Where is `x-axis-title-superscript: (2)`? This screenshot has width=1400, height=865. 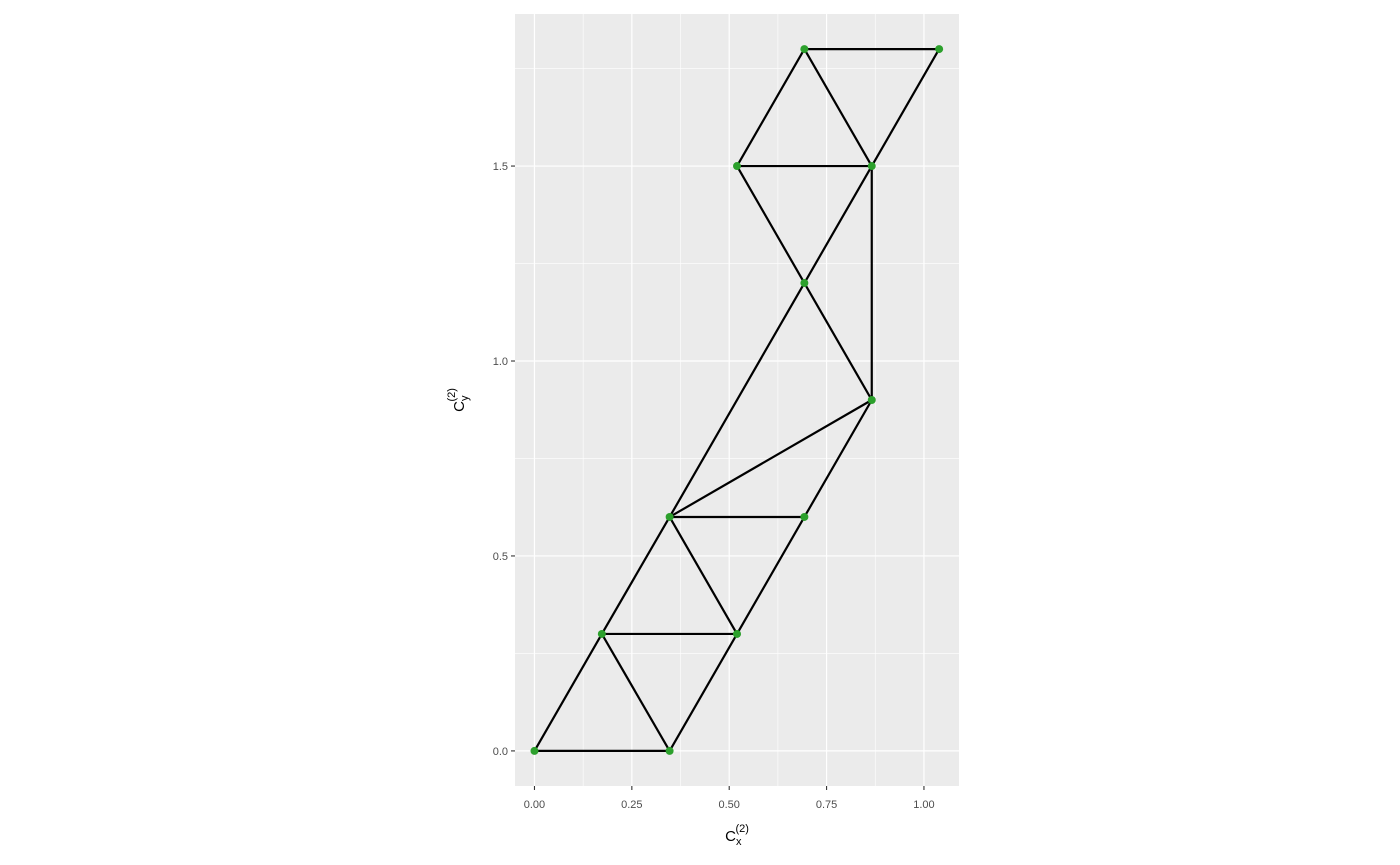 x-axis-title-superscript: (2) is located at coordinates (741, 829).